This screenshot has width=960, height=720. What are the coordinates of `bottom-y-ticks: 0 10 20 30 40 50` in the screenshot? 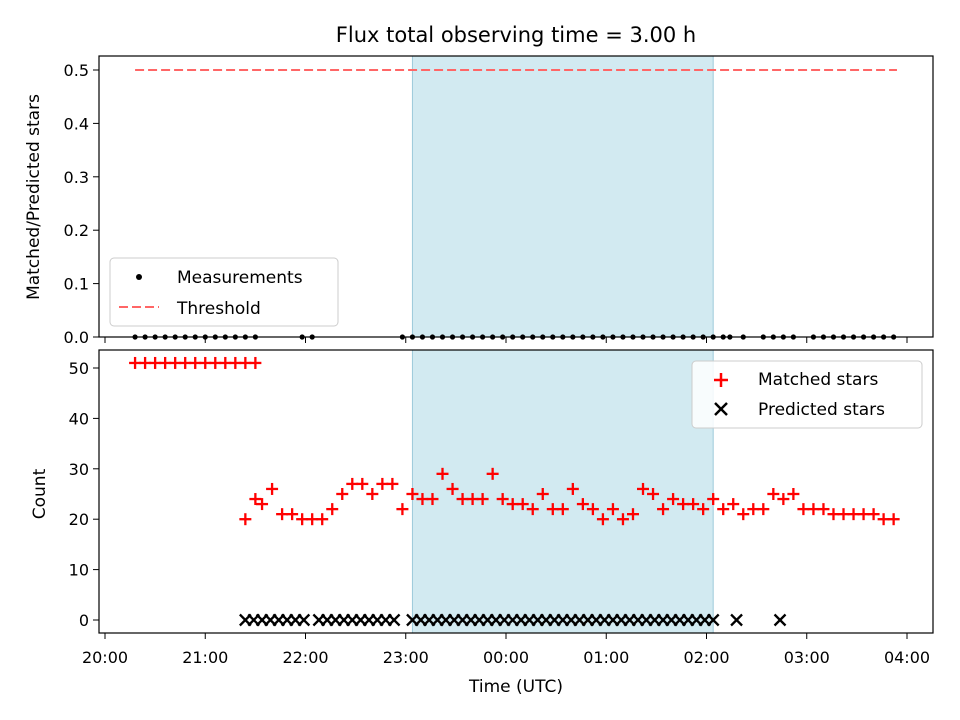 It's located at (84, 494).